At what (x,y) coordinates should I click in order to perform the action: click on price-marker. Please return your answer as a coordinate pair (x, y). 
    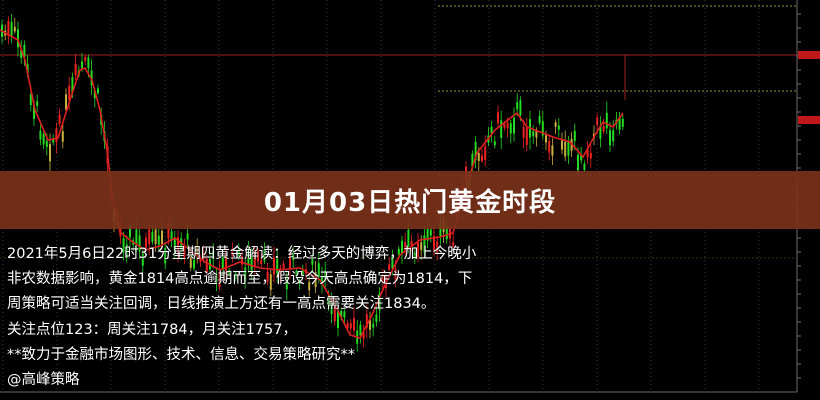
    Looking at the image, I should click on (809, 120).